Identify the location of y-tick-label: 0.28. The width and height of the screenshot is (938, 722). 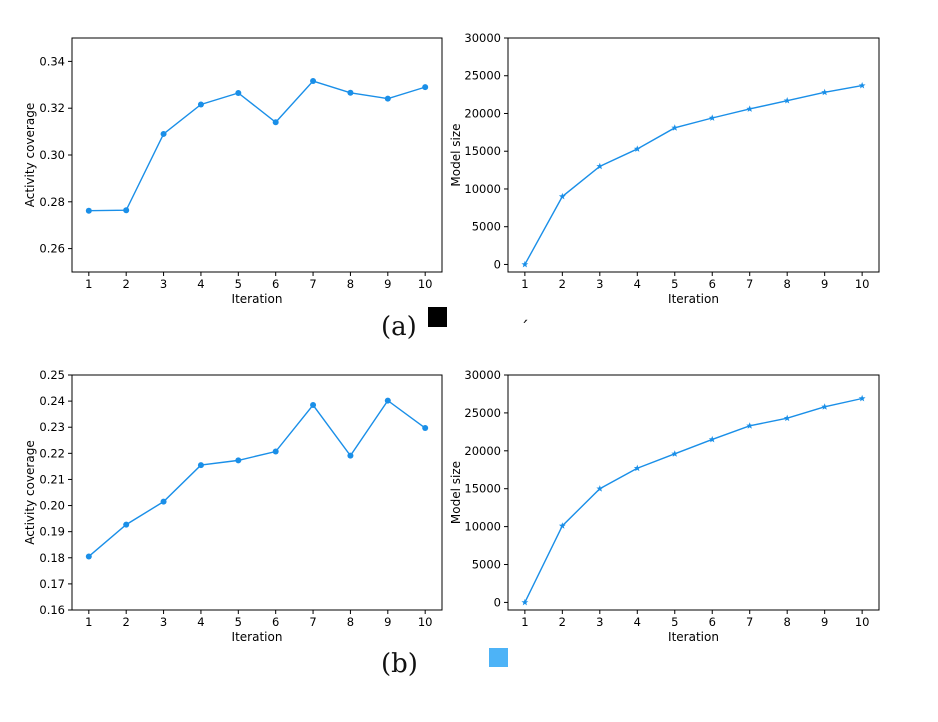
(52, 202).